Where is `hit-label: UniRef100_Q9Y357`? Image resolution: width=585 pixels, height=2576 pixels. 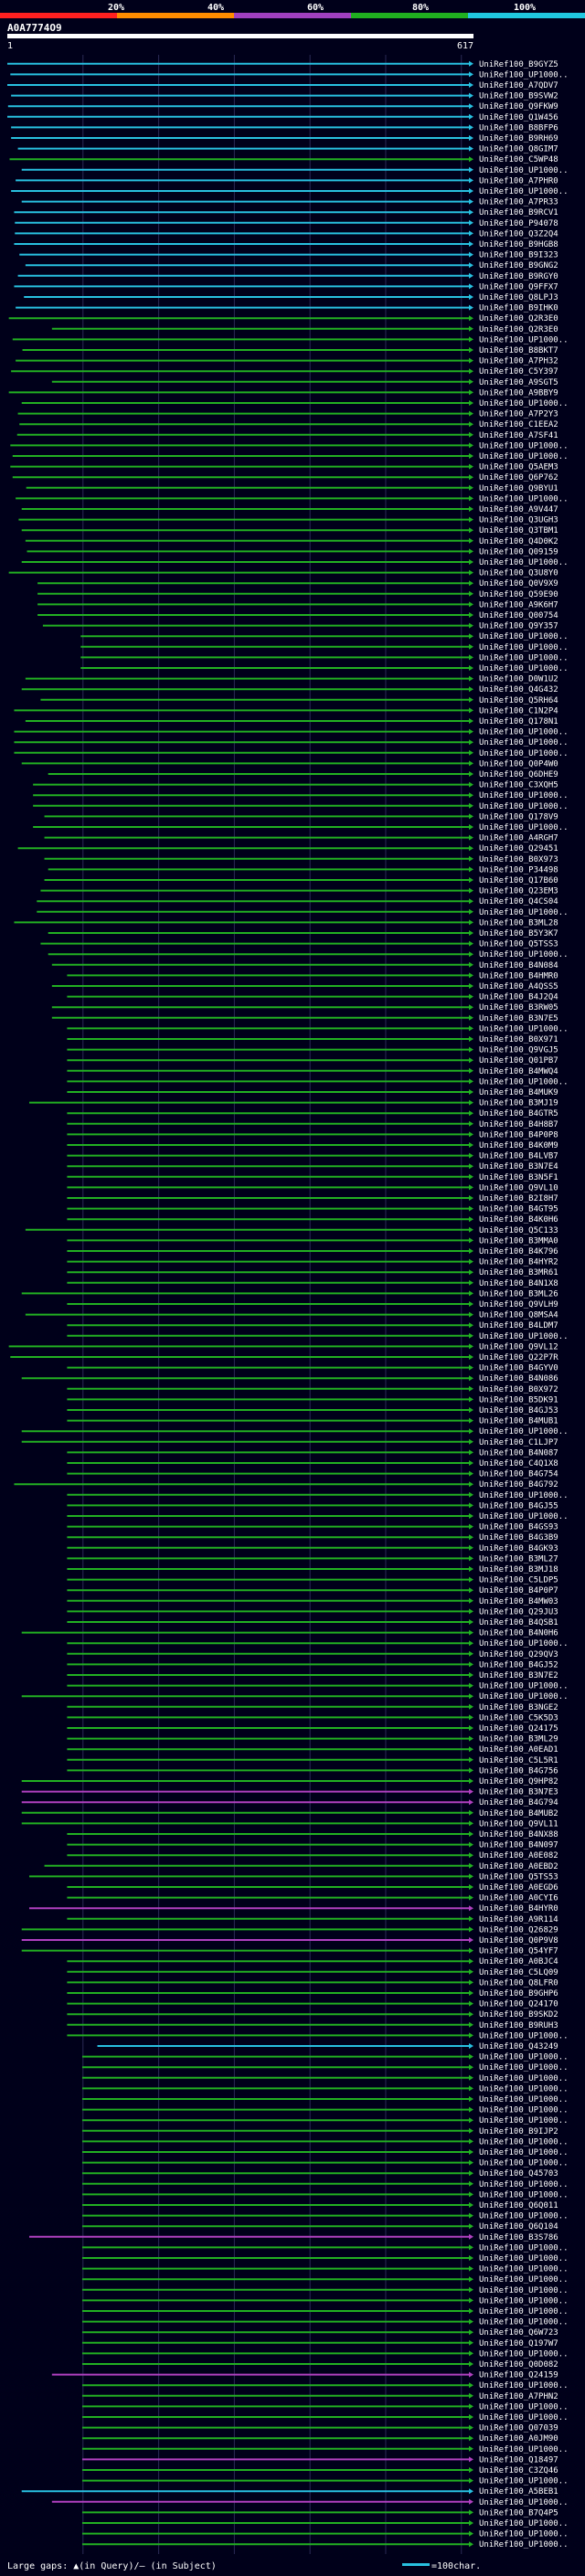 hit-label: UniRef100_Q9Y357 is located at coordinates (518, 626).